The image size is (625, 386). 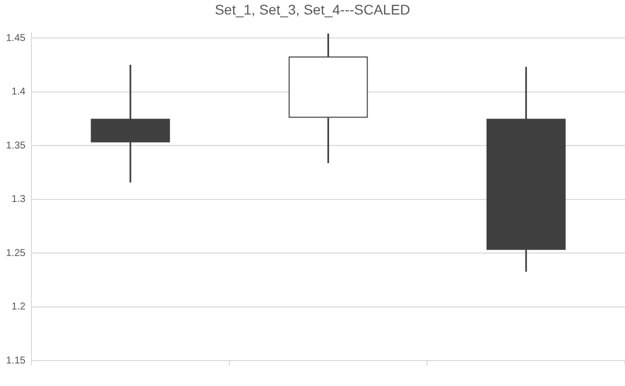 What do you see at coordinates (19, 307) in the screenshot?
I see `y-tick-label: 1.2` at bounding box center [19, 307].